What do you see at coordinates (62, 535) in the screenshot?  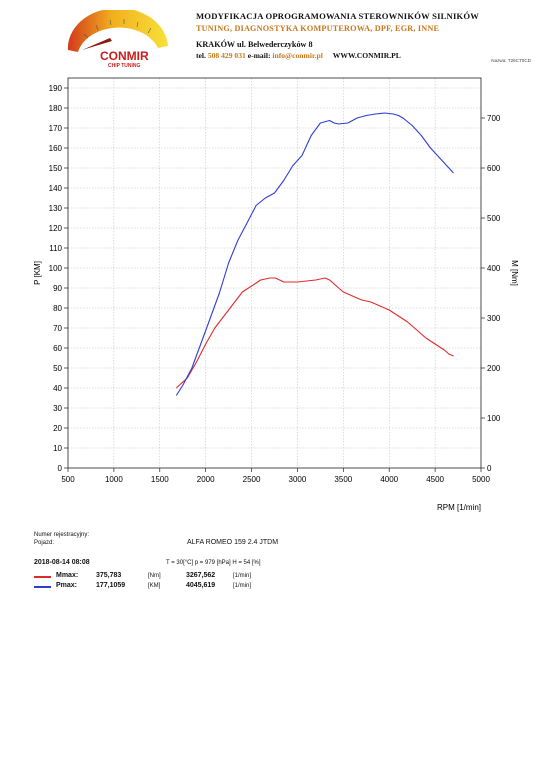 I see `registration-label: Numer rejestracyjny:` at bounding box center [62, 535].